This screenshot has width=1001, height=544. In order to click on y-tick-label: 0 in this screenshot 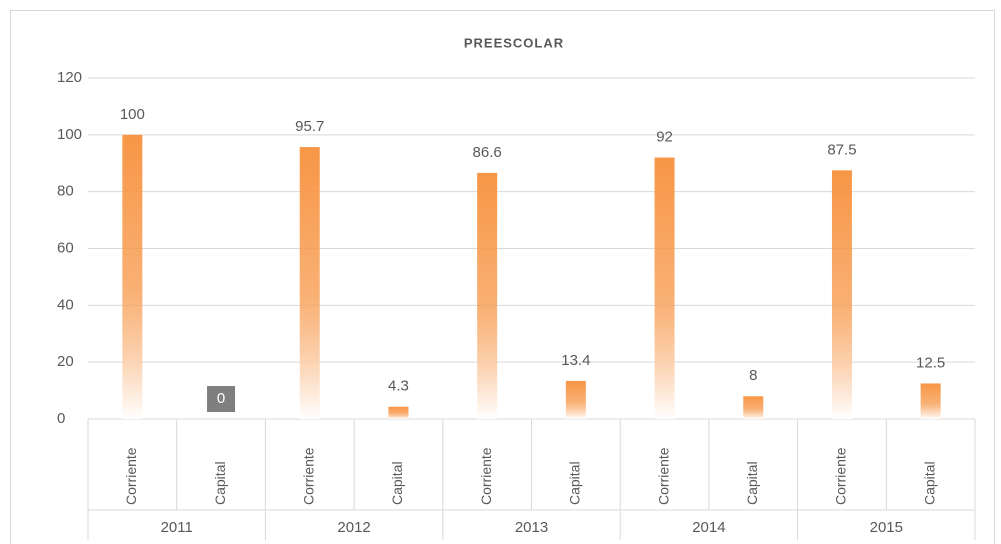, I will do `click(61, 418)`.